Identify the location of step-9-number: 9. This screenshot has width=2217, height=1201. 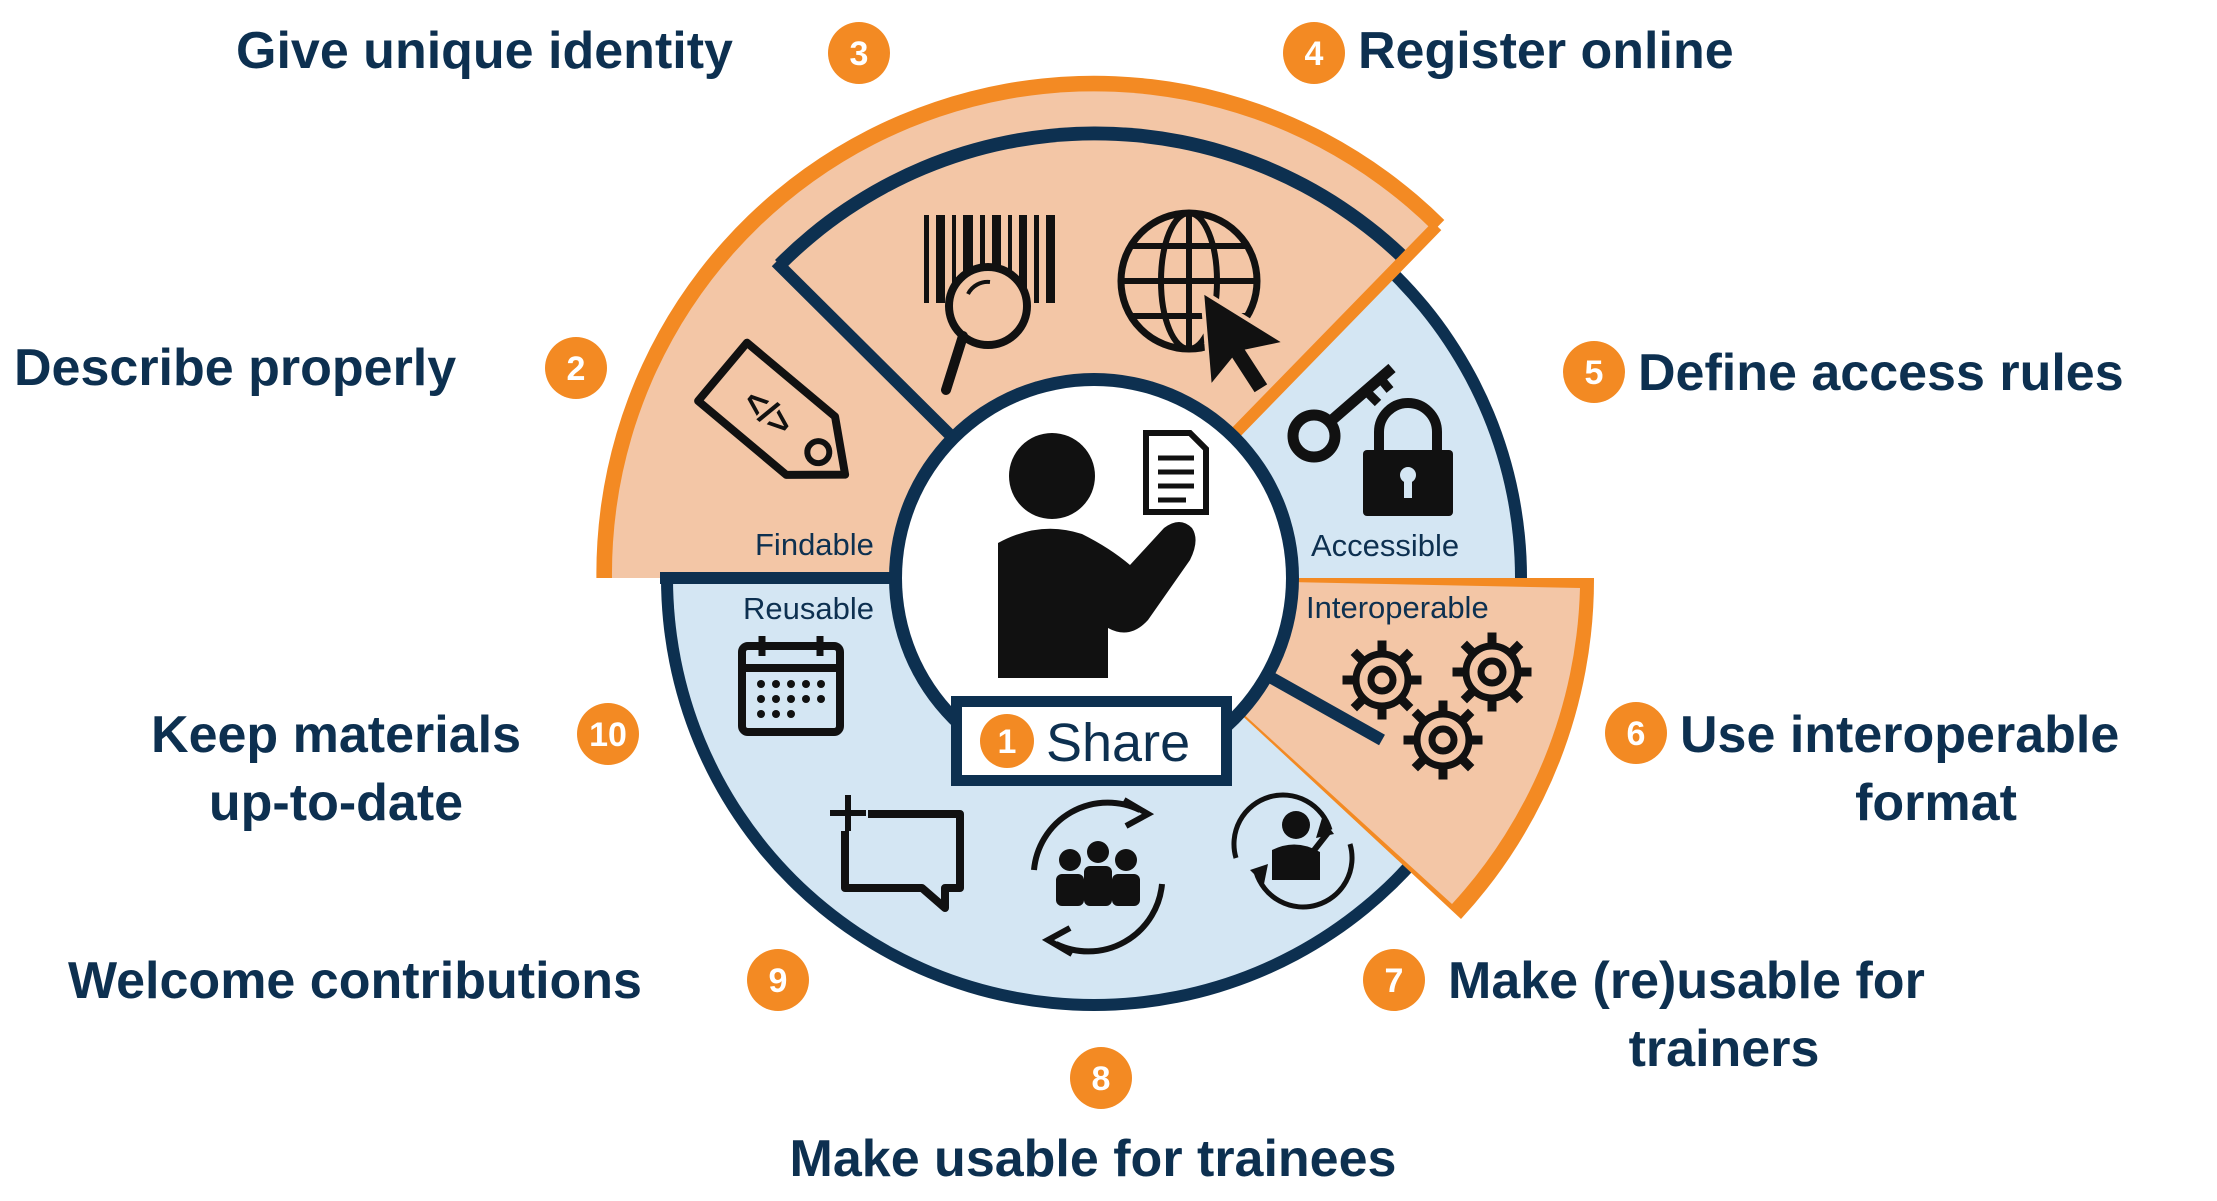
(778, 981).